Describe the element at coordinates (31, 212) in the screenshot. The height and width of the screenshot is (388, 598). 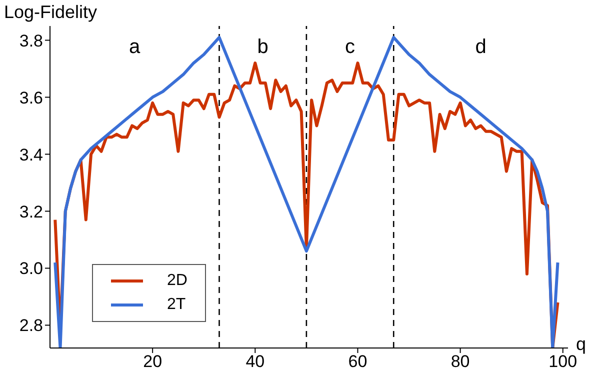
I see `y-tick-label: 3.2` at that location.